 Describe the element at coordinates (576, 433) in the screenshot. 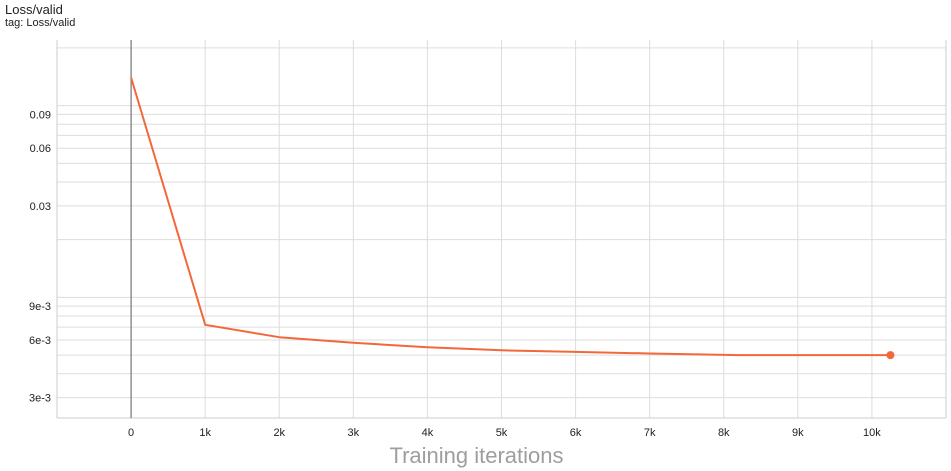

I see `x-tick-label: 6k` at that location.